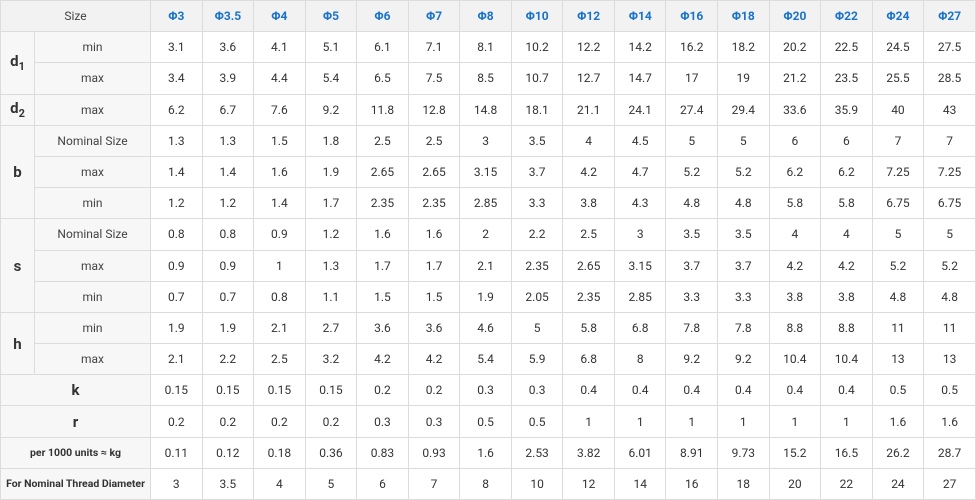  Describe the element at coordinates (176, 109) in the screenshot. I see `value-cell: 6.2` at that location.